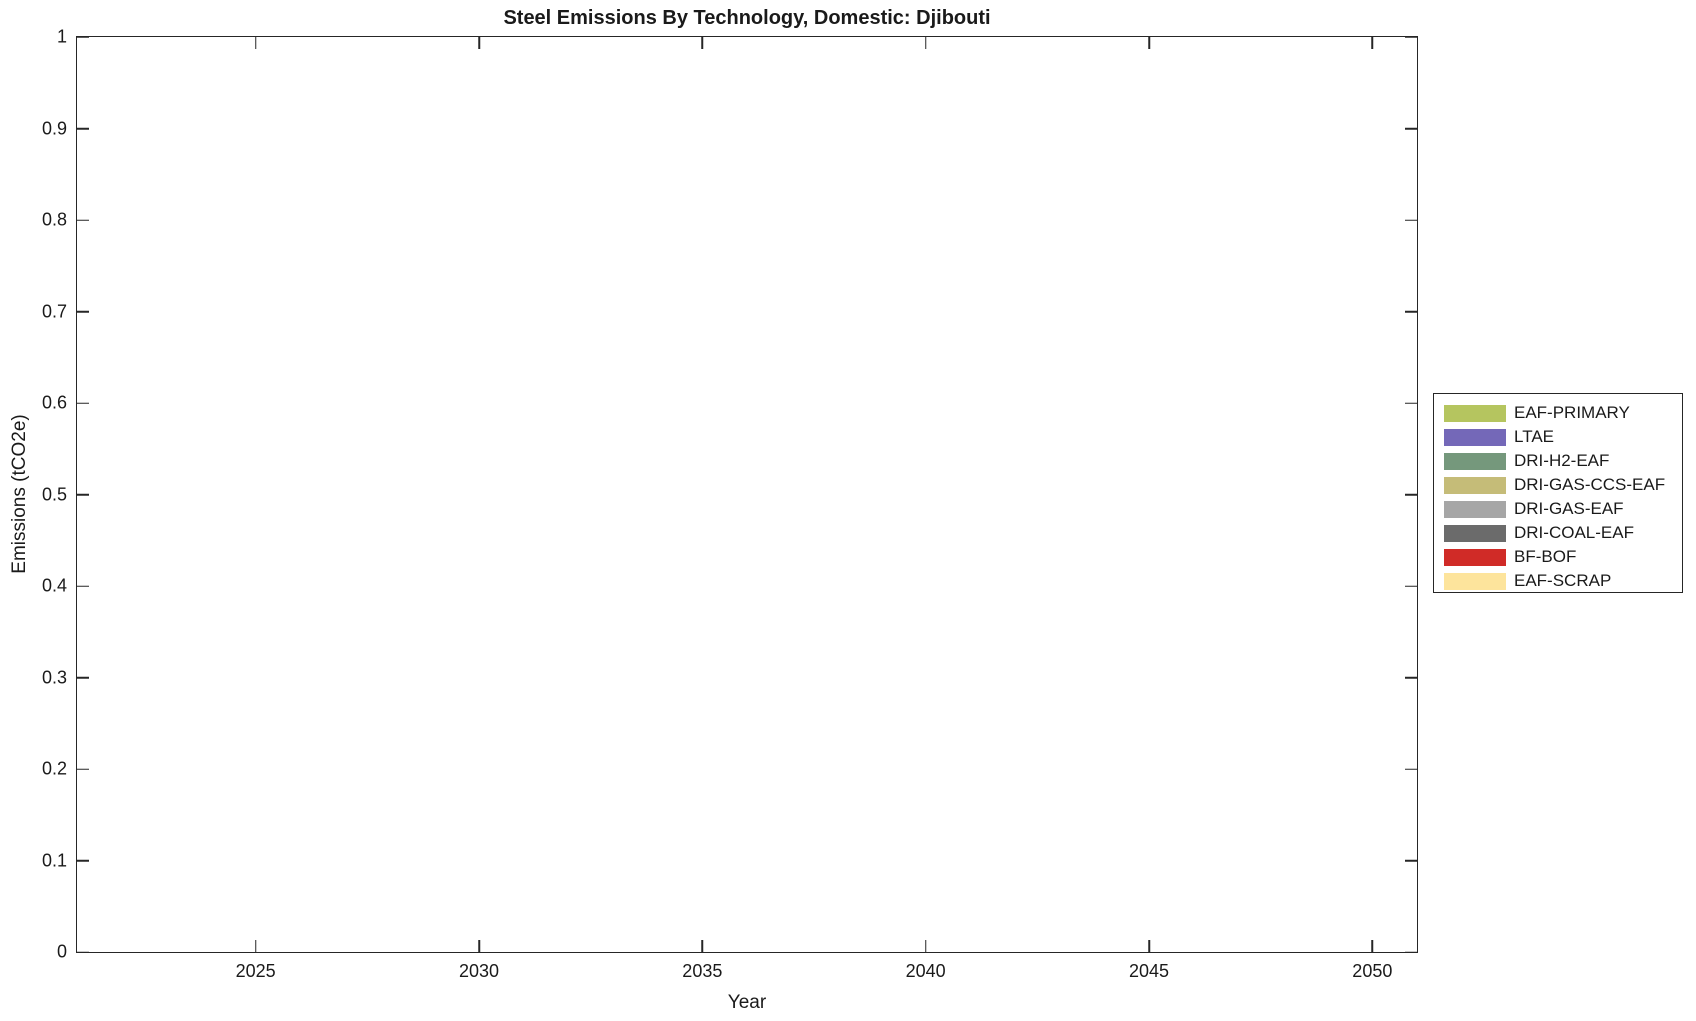 This screenshot has width=1696, height=1021. I want to click on legend-item: EAF-SCRAP, so click(1558, 581).